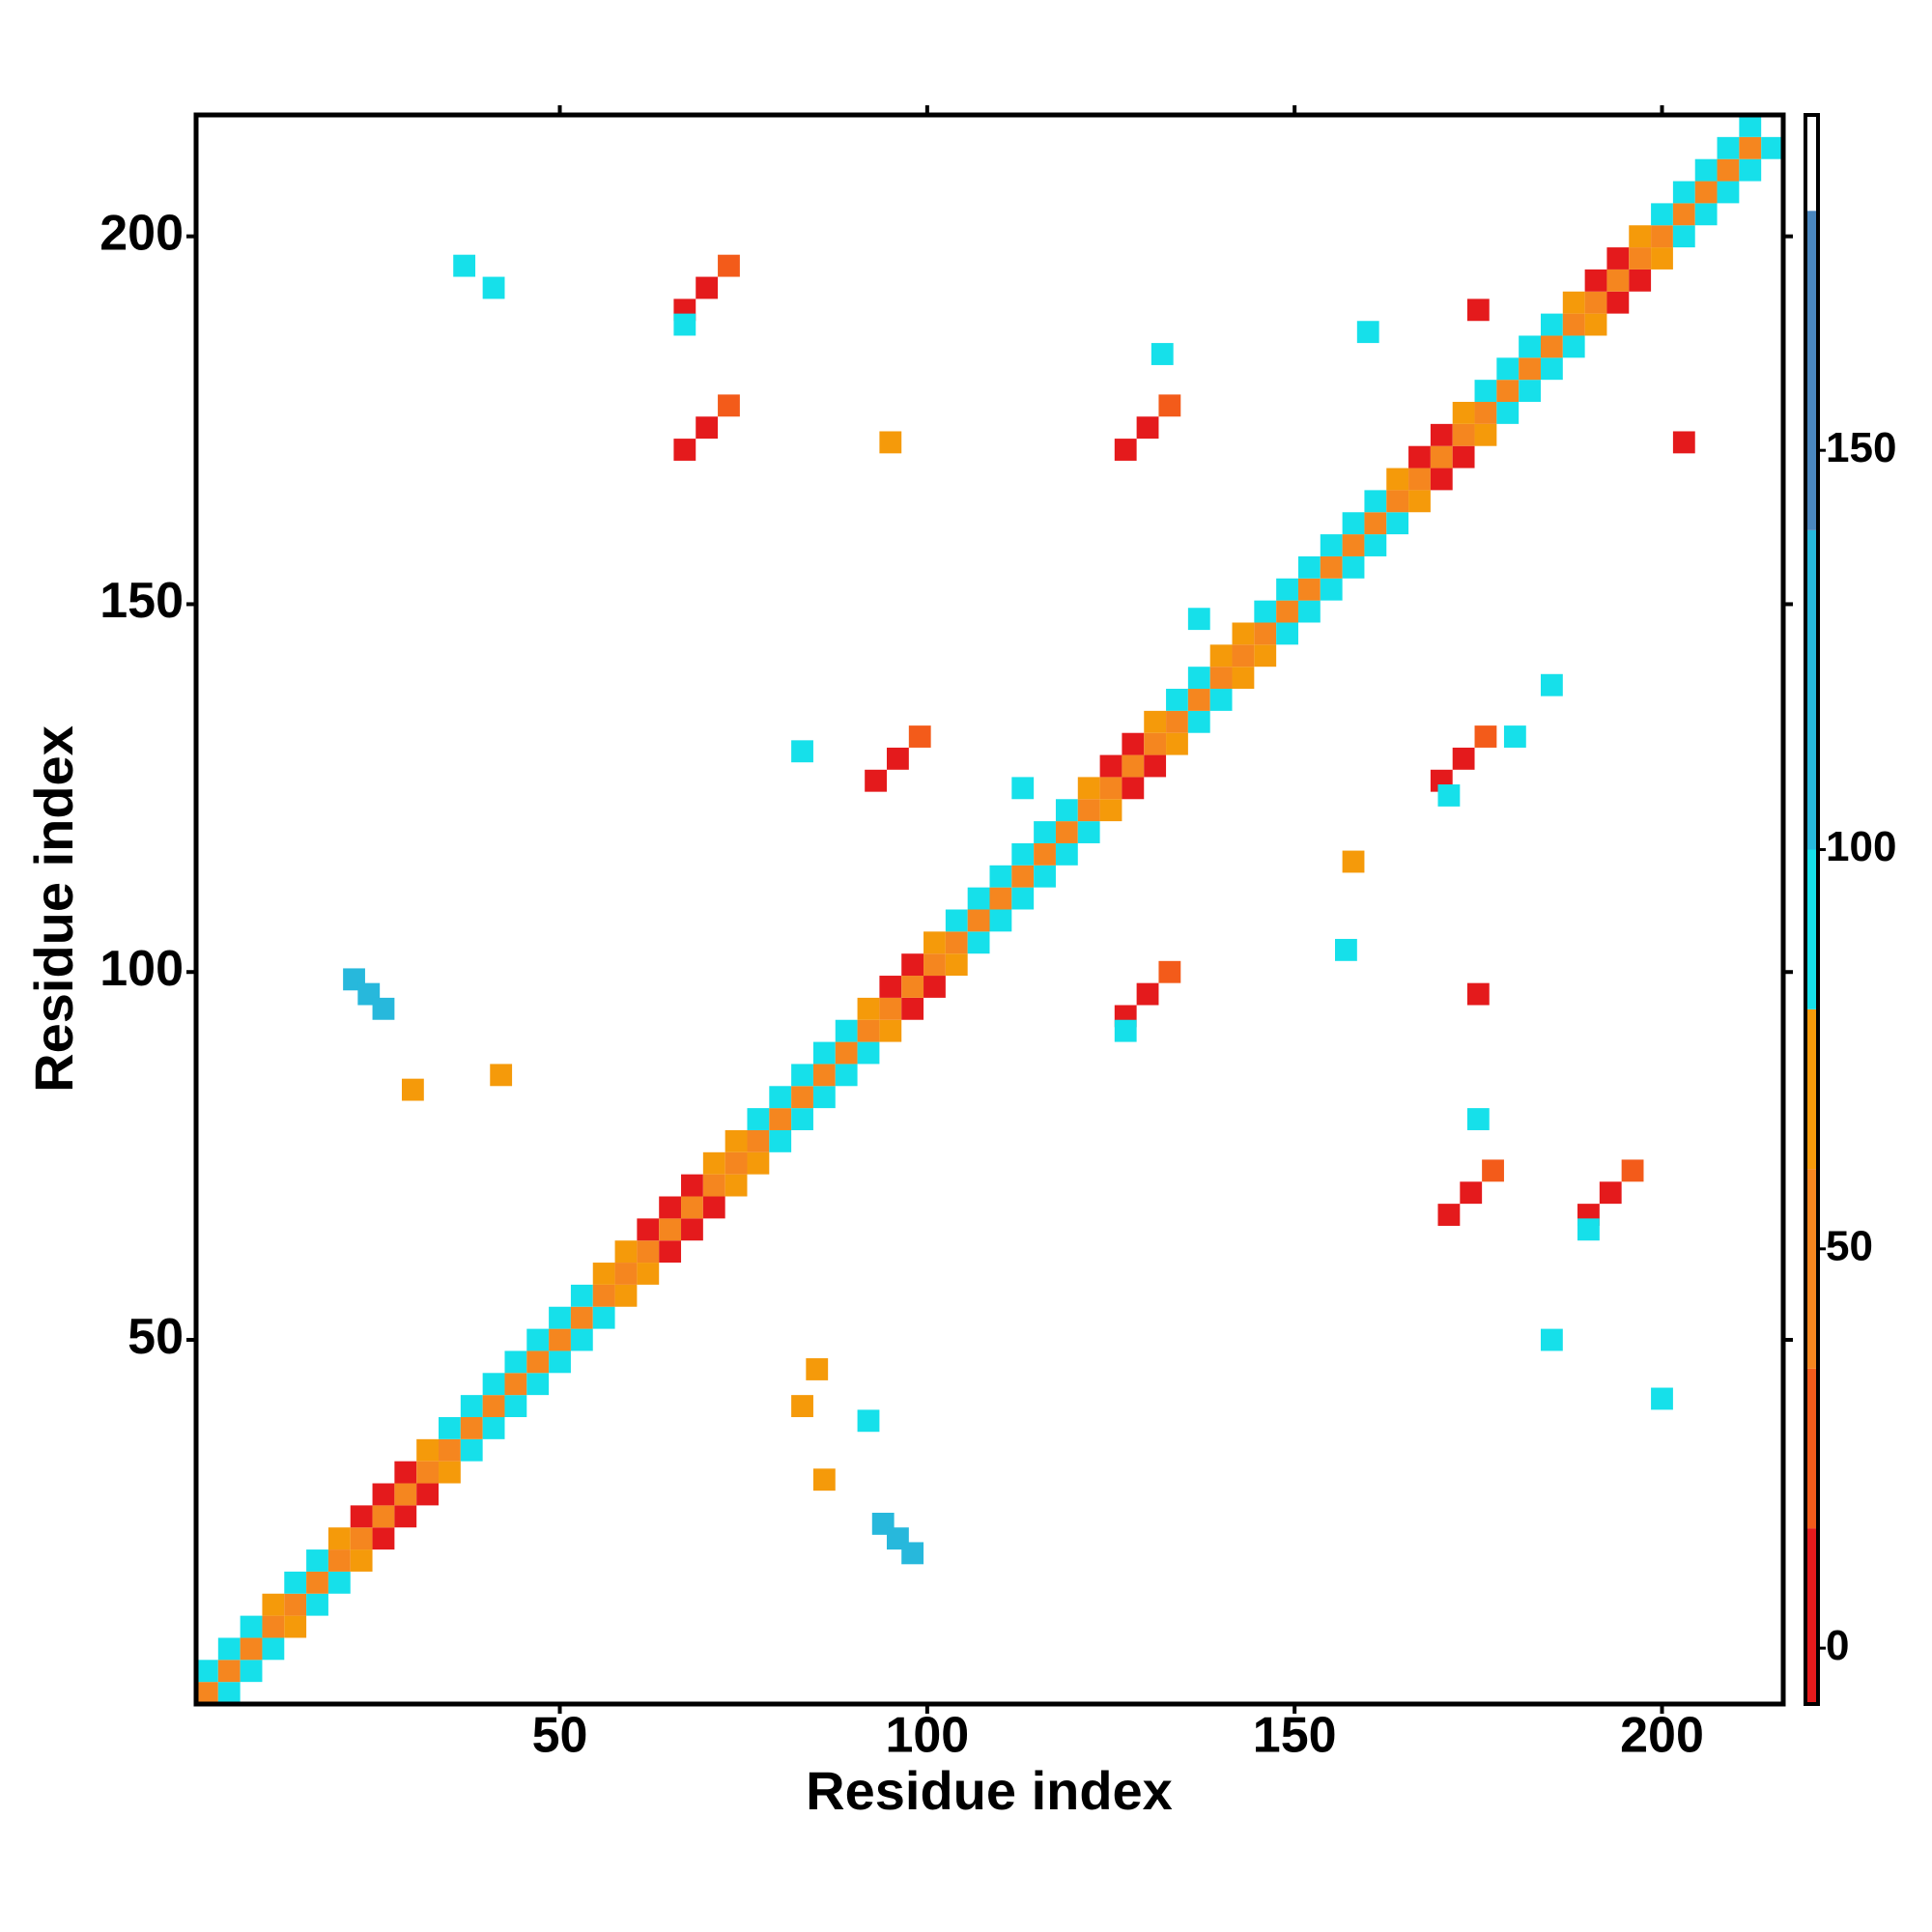 The height and width of the screenshot is (1932, 1932). I want to click on colorbar-frame, so click(1812, 909).